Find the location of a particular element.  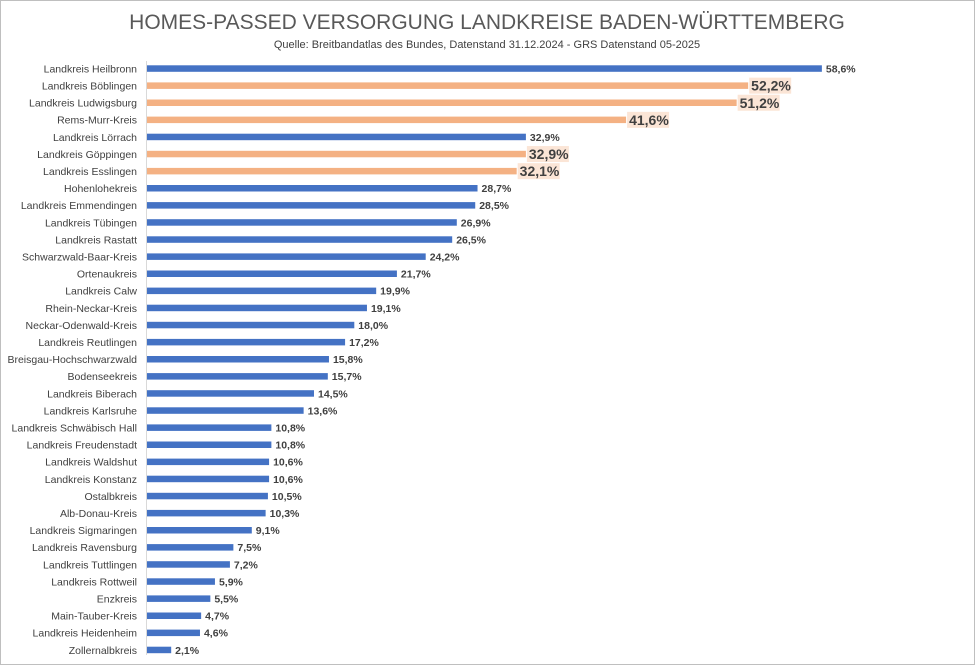

category-label: Ortenaukreis is located at coordinates (107, 275).